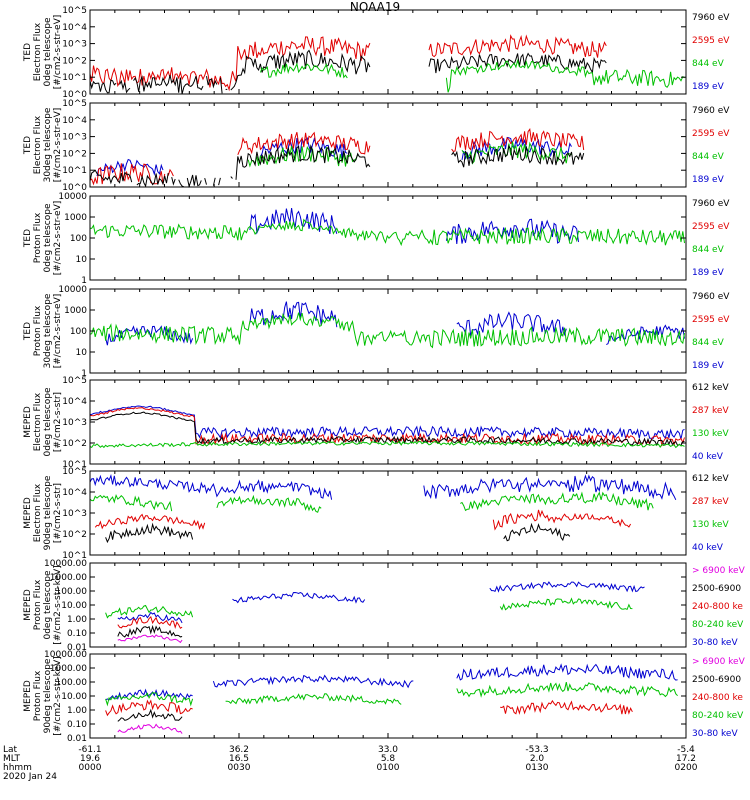 The height and width of the screenshot is (800, 750). I want to click on y-tick-label: 1000.00, so click(68, 578).